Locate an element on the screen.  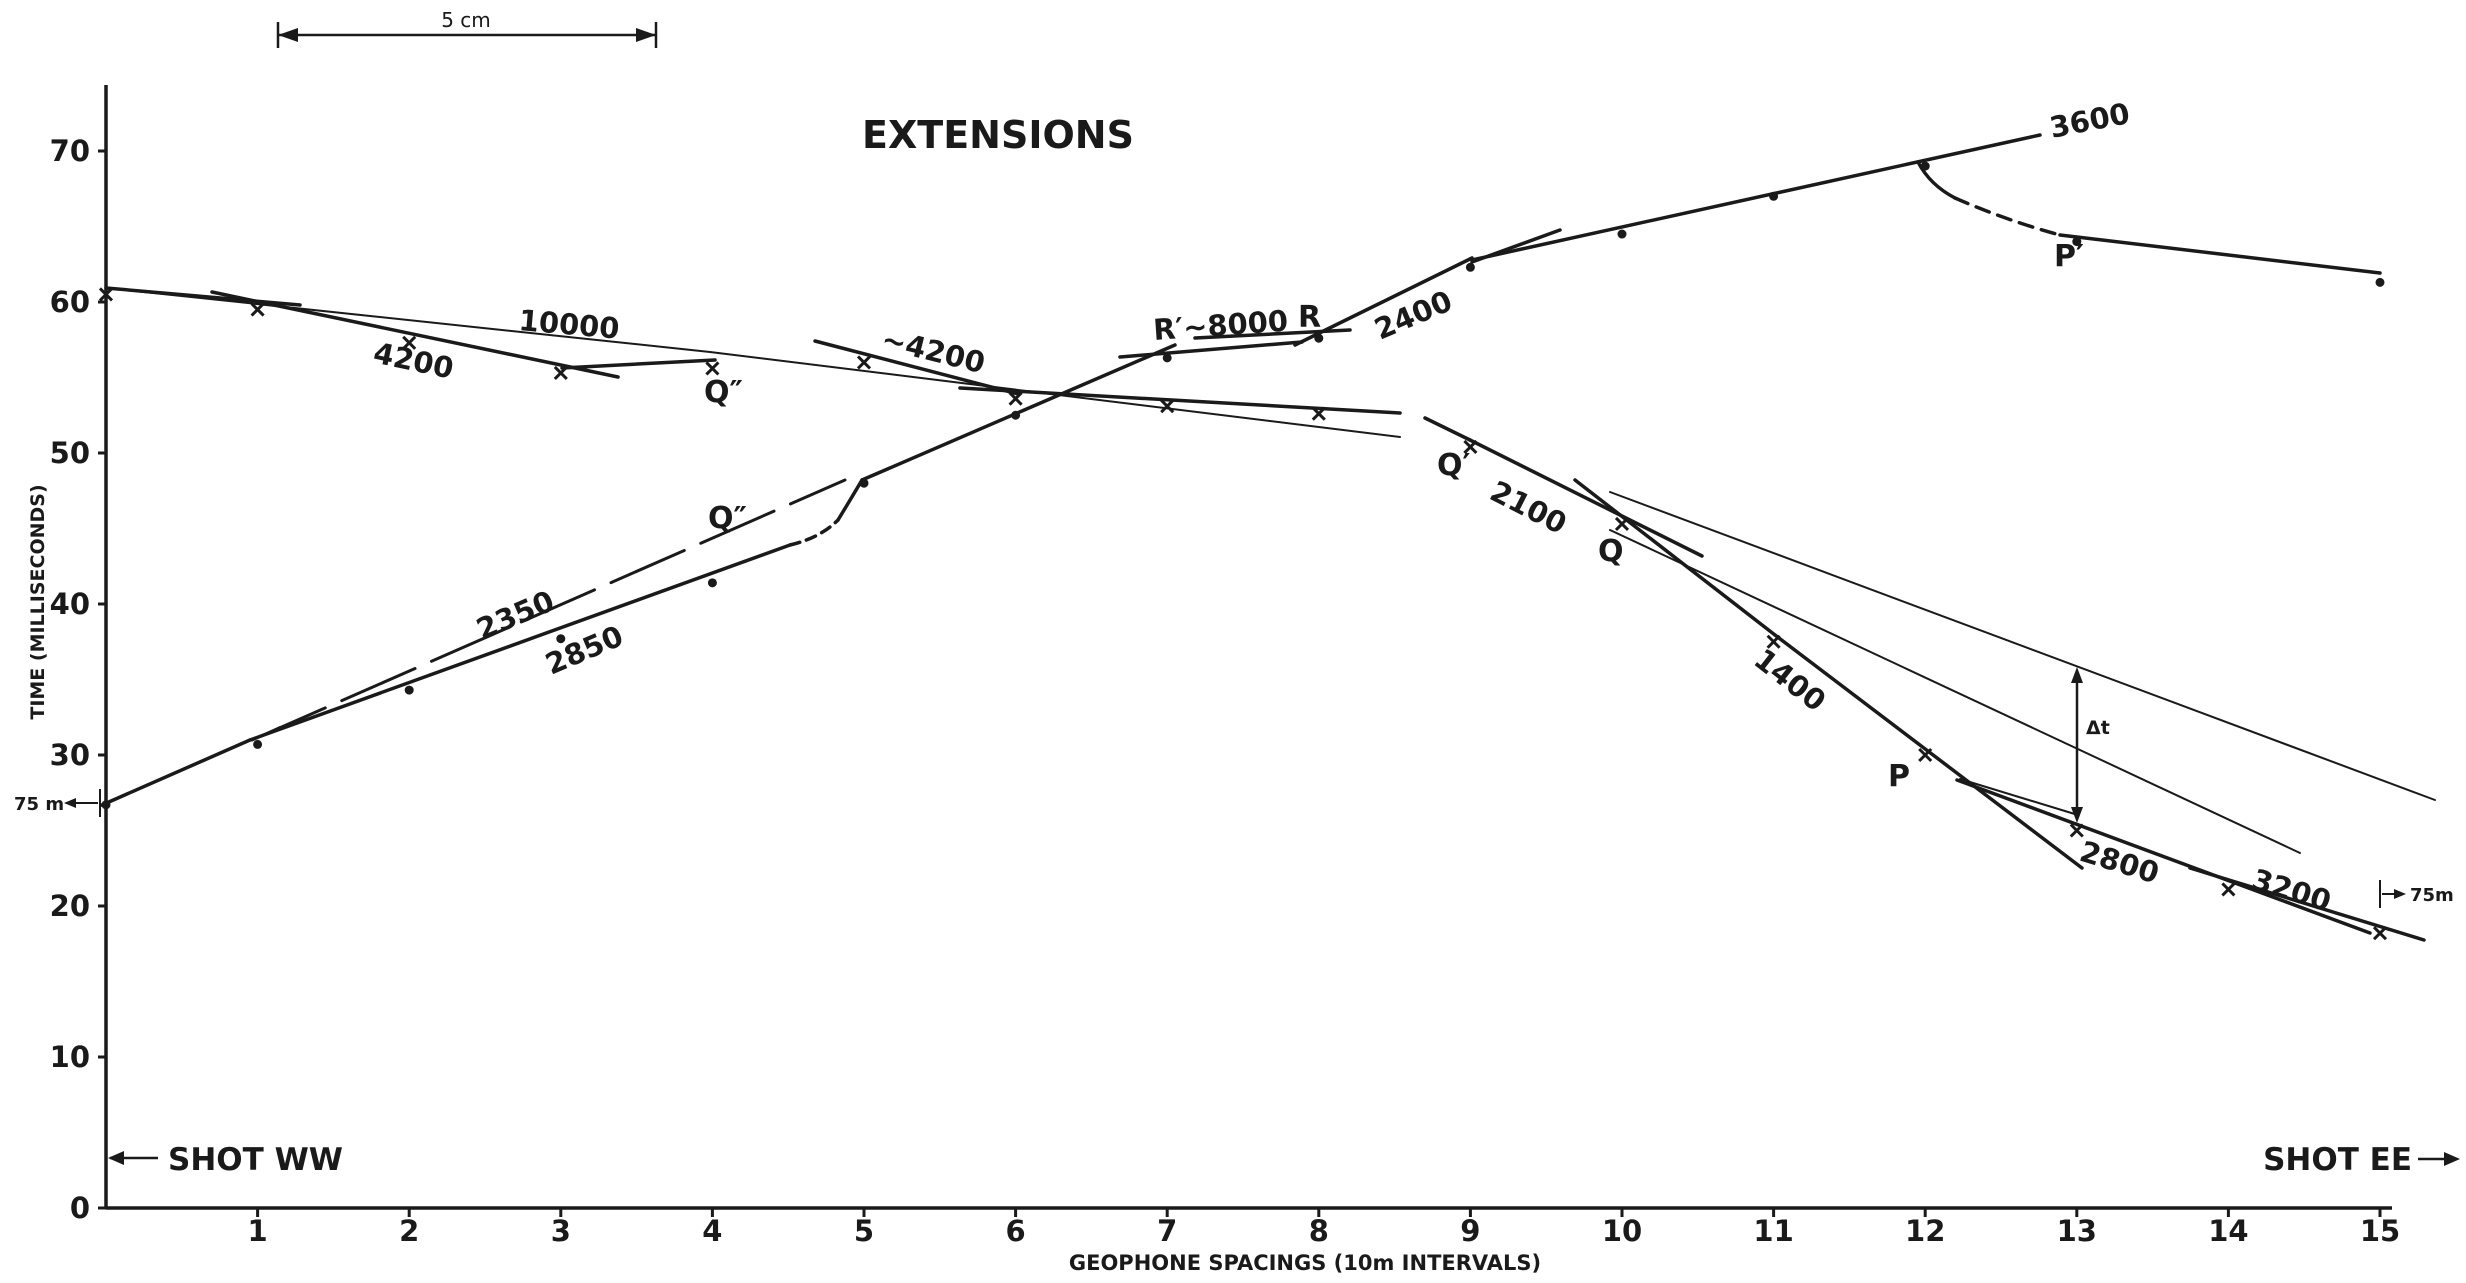
point-label-q-double-prime-upper: Q″ is located at coordinates (723, 392).